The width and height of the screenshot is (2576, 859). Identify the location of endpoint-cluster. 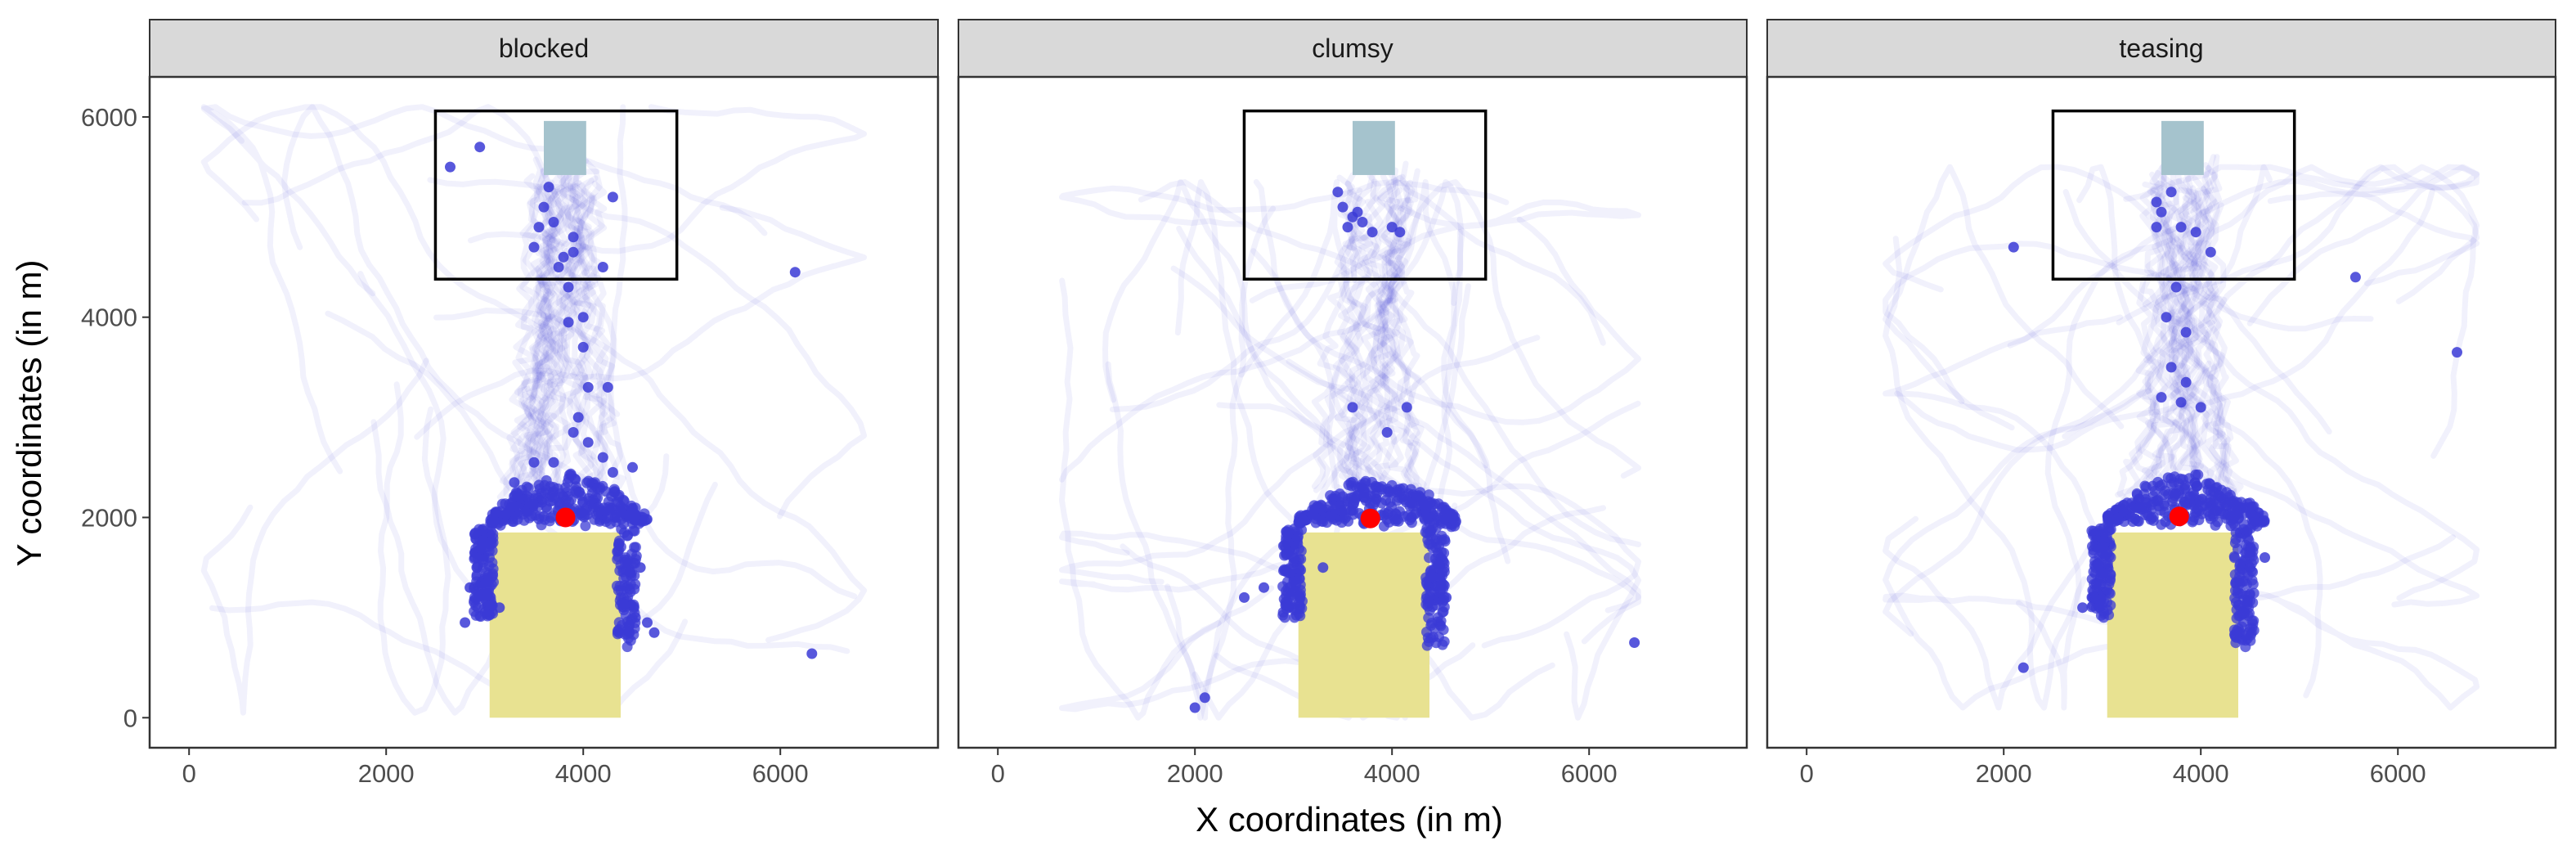
(1369, 563).